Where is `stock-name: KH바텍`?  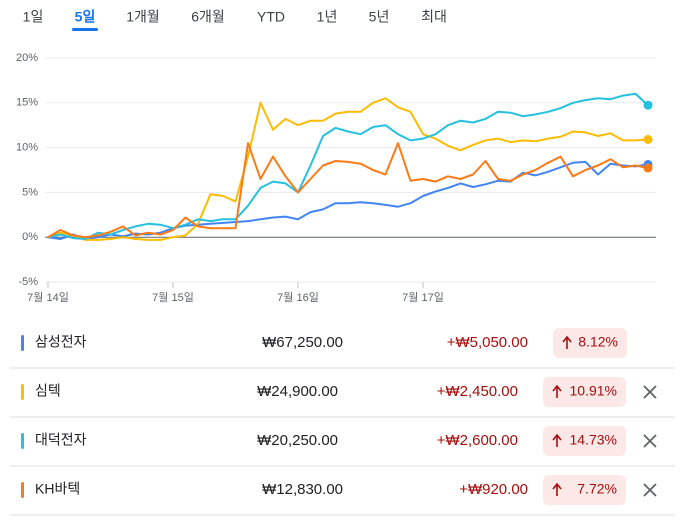 stock-name: KH바텍 is located at coordinates (57, 489).